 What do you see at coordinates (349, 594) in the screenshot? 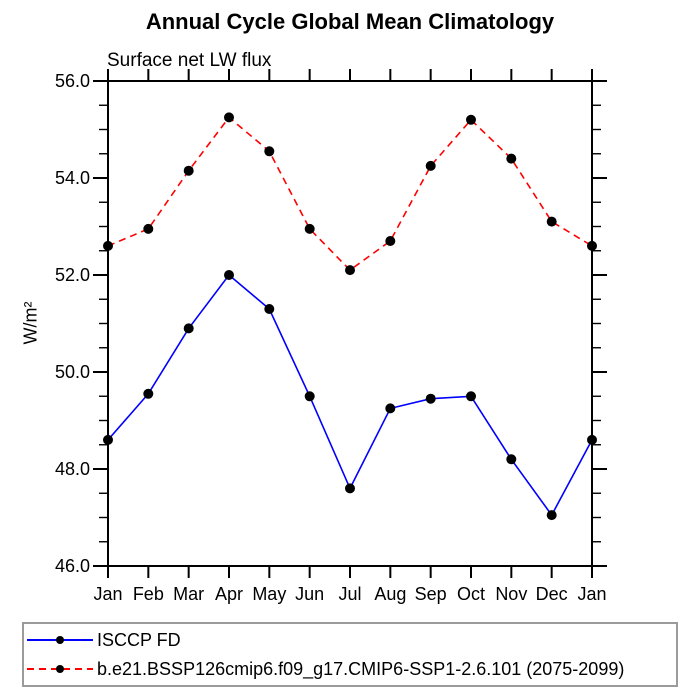
I see `x-axis-tick-label: Jul` at bounding box center [349, 594].